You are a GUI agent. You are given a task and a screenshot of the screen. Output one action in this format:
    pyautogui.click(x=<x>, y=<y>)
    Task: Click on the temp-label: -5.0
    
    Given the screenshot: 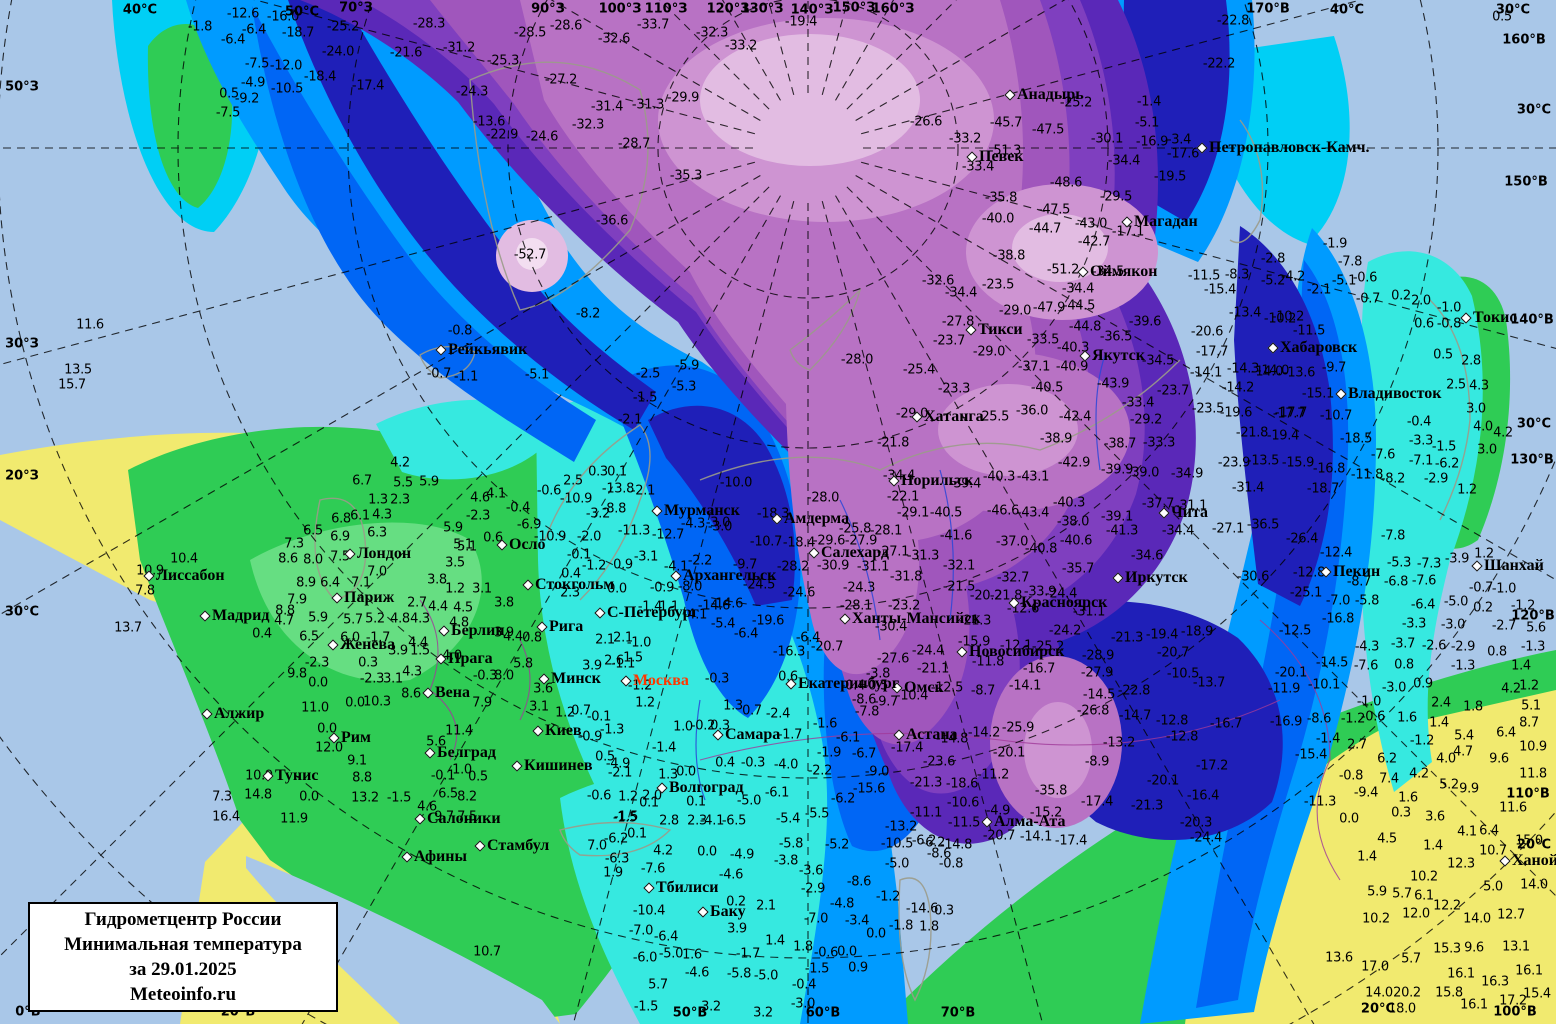 What is the action you would take?
    pyautogui.click(x=766, y=976)
    